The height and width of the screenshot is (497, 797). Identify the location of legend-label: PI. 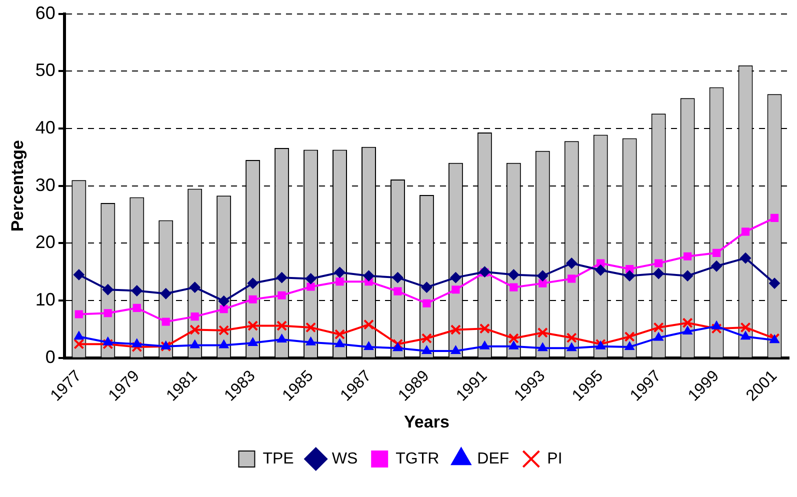
(554, 459).